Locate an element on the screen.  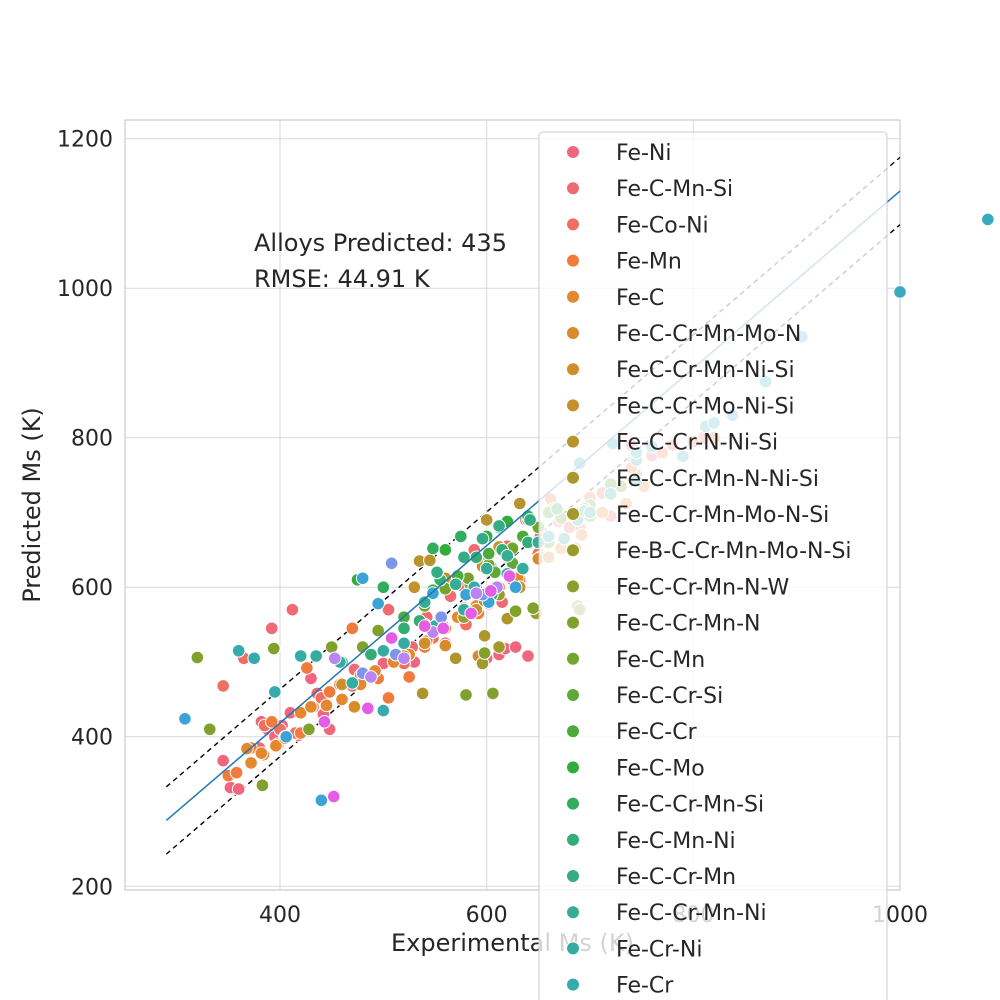
legend-item: Fe-C-Cr-Mn-N-W is located at coordinates (678, 587).